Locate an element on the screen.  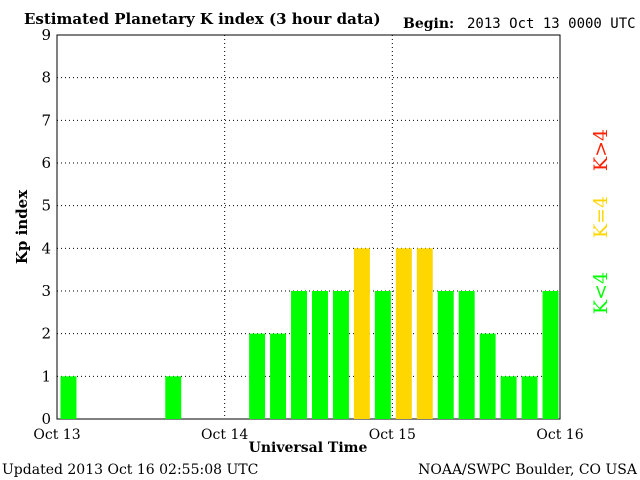
x-axis-label: Universal Time is located at coordinates (308, 448).